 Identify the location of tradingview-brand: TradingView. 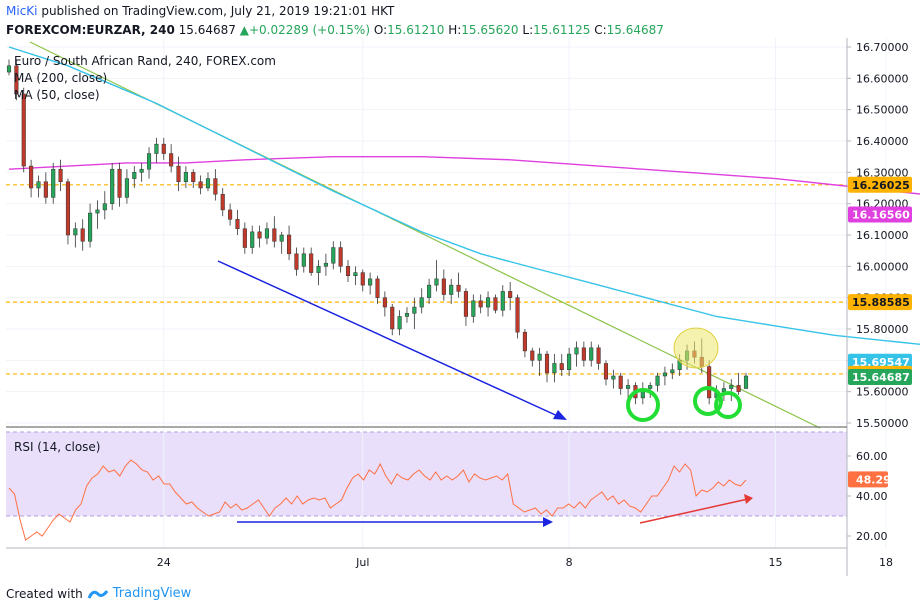
(152, 593).